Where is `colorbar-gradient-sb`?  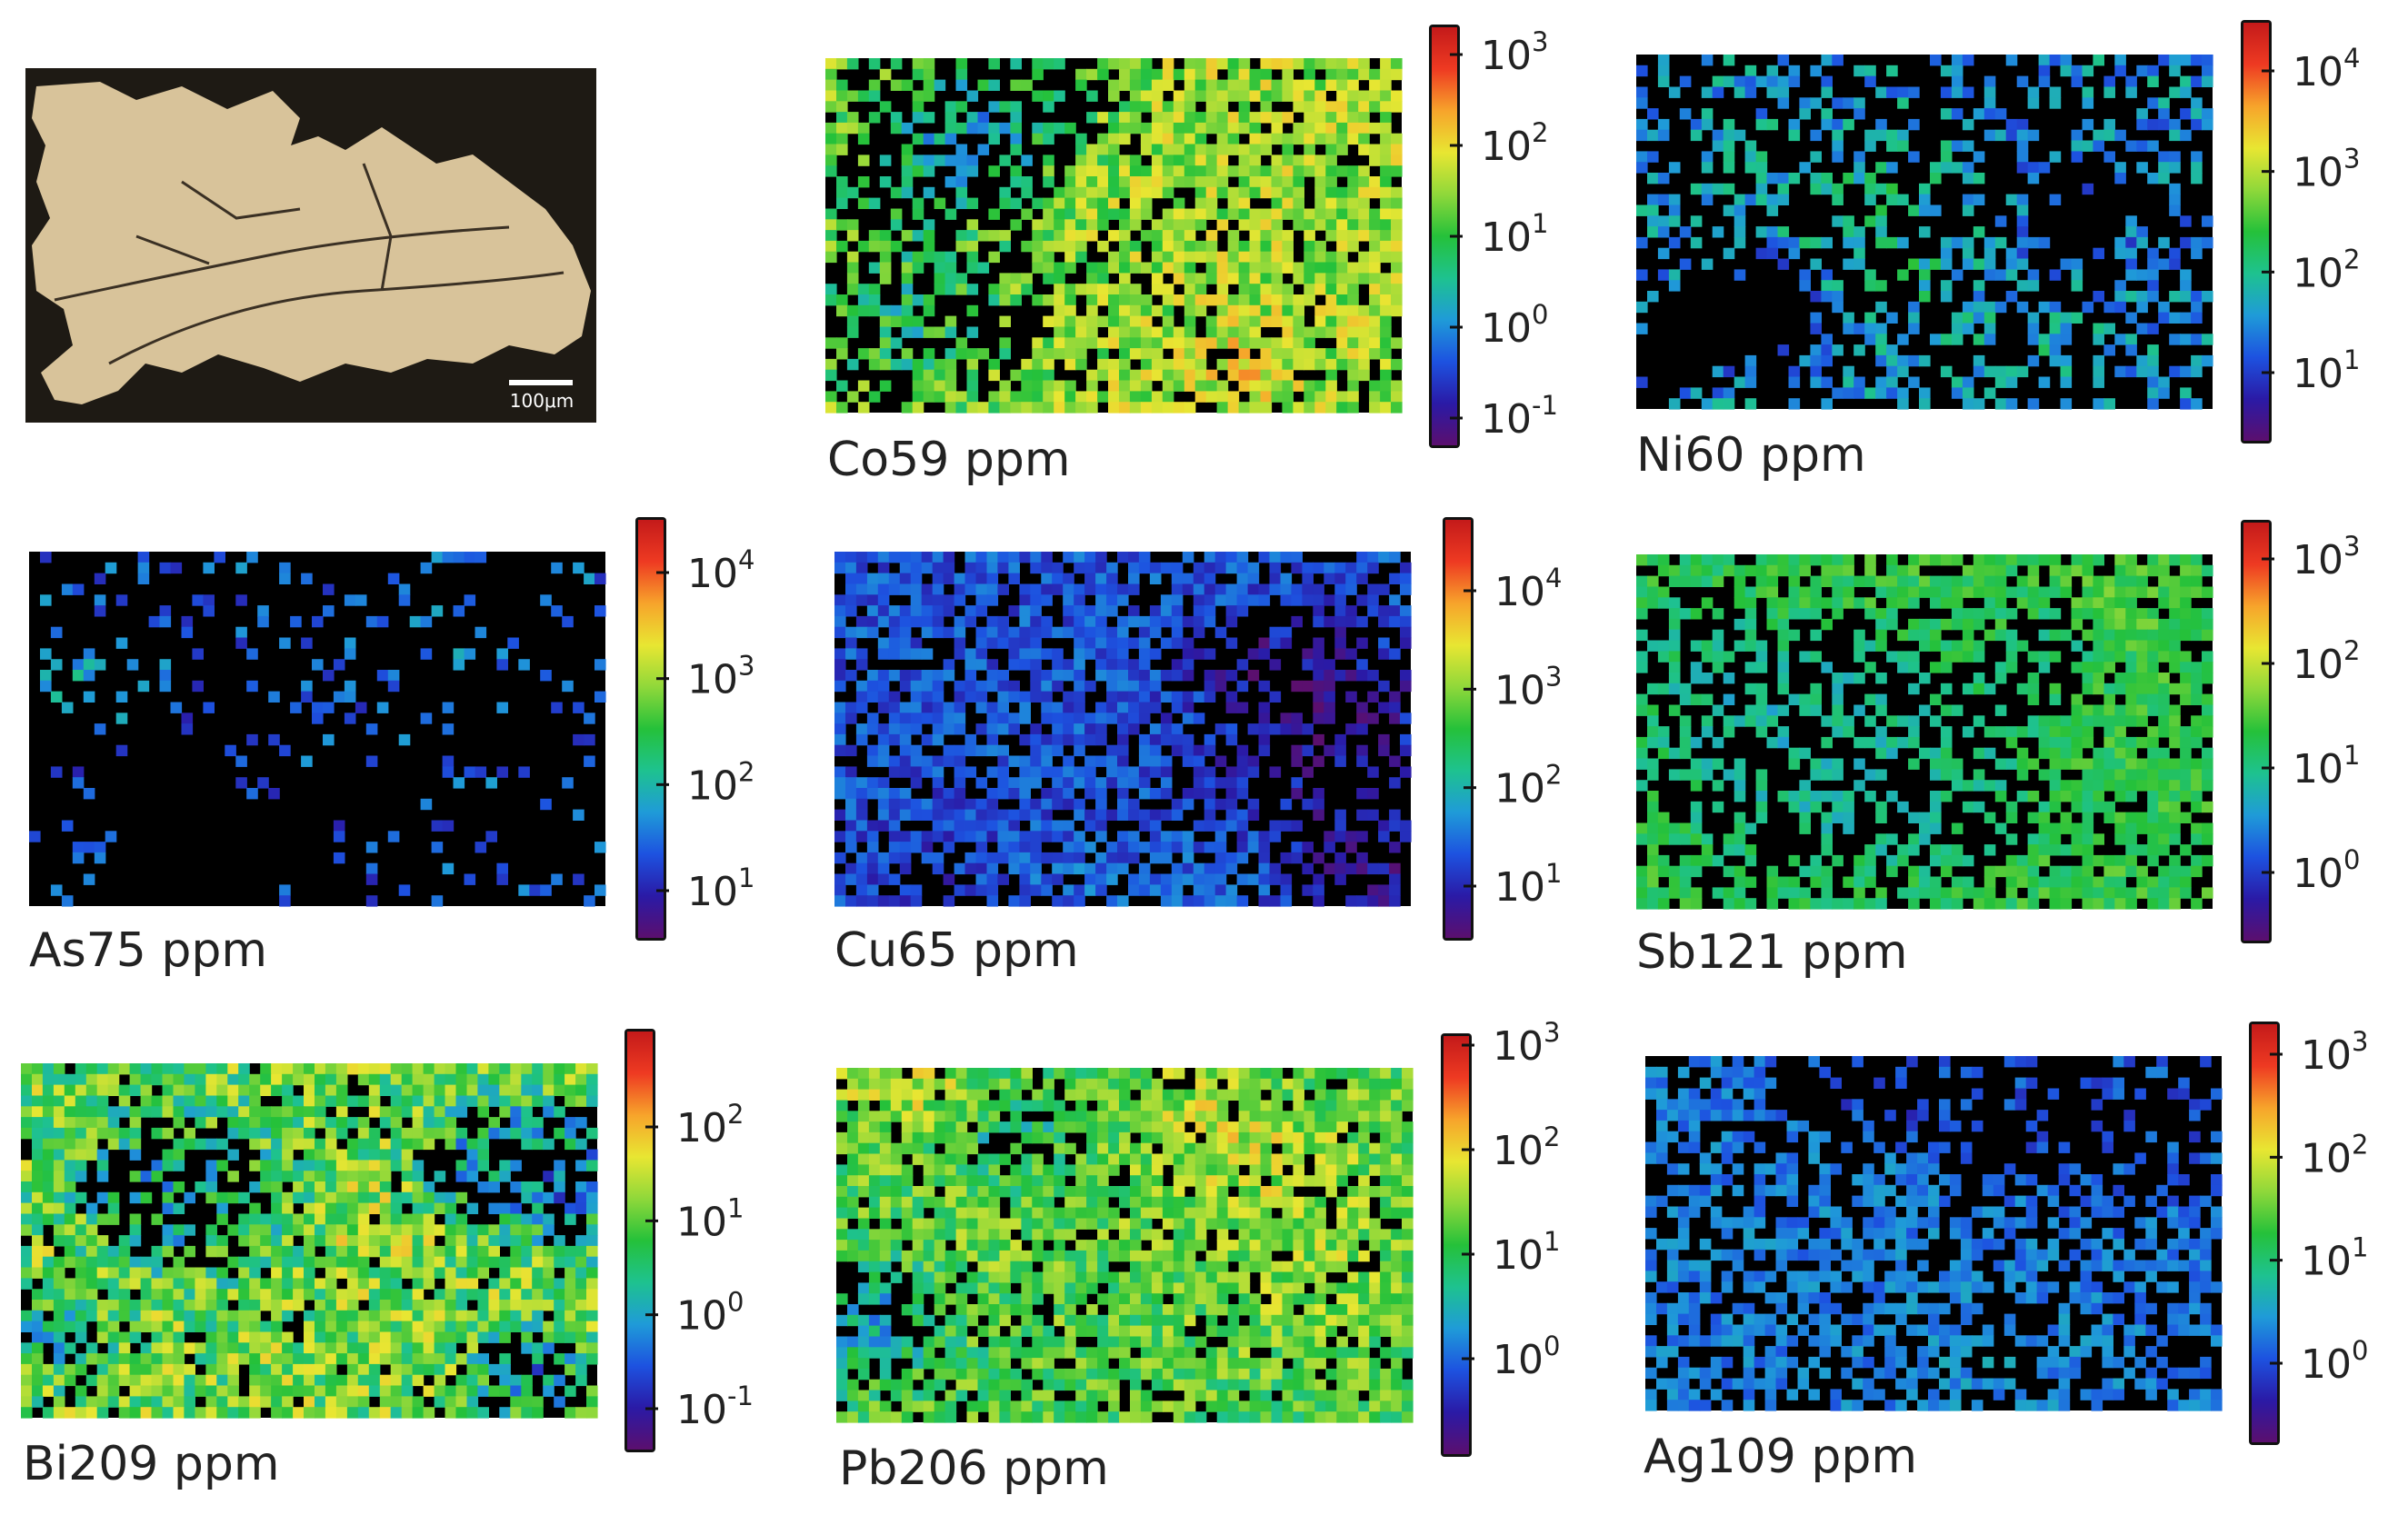 colorbar-gradient-sb is located at coordinates (2256, 732).